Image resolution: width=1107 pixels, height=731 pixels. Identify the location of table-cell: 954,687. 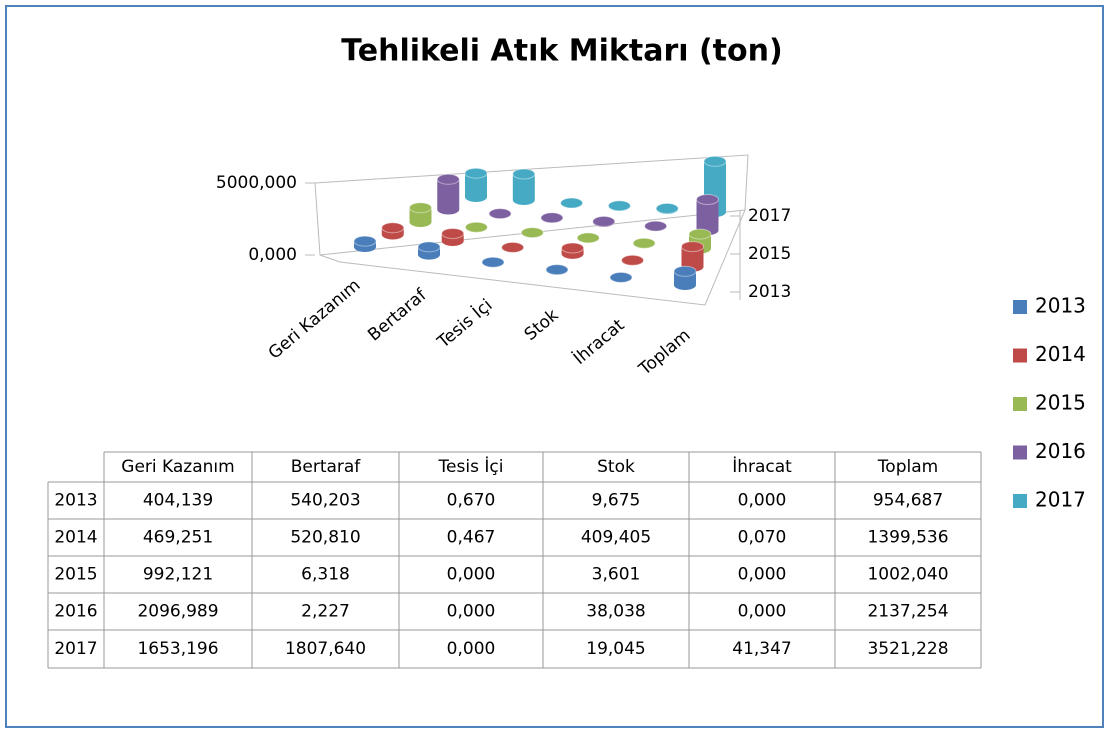
(908, 501).